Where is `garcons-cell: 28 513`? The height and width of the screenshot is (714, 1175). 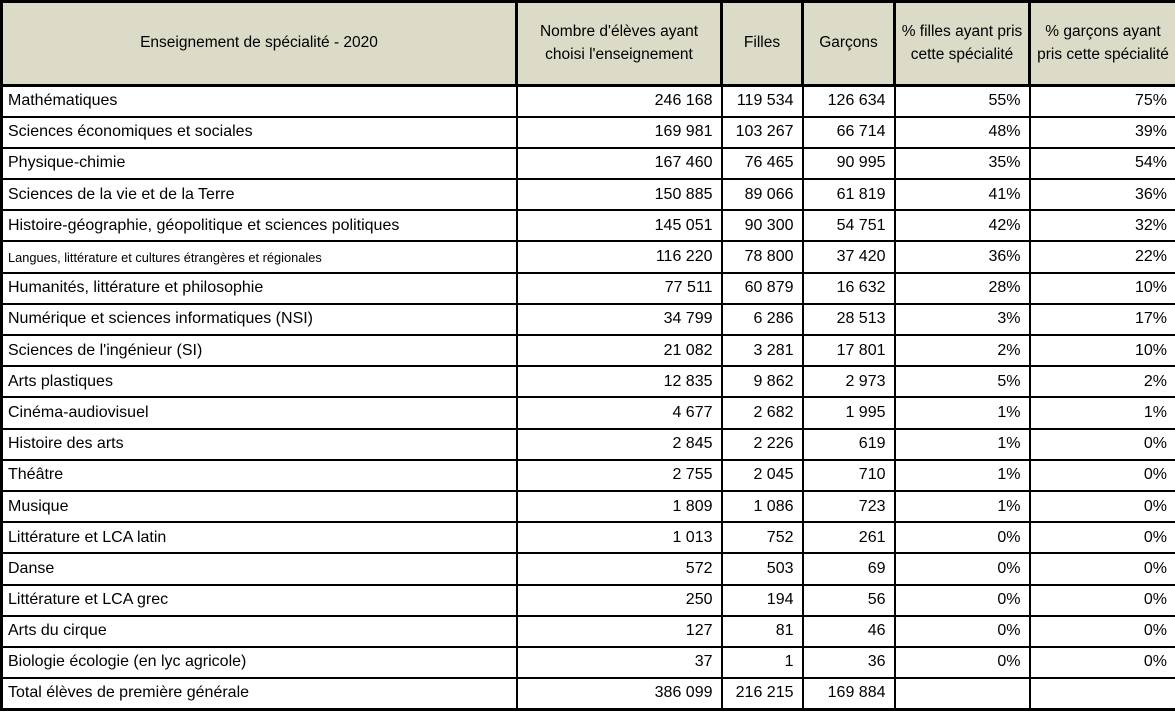 garcons-cell: 28 513 is located at coordinates (848, 319).